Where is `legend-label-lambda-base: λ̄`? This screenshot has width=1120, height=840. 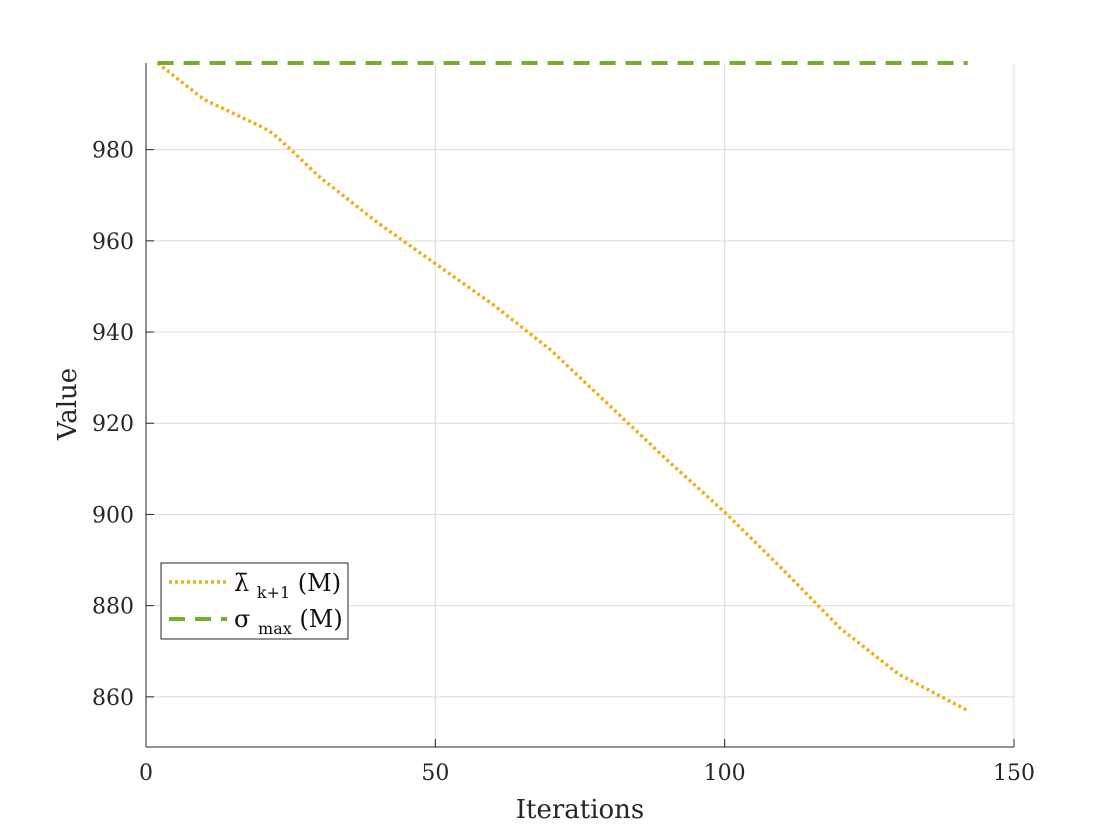 legend-label-lambda-base: λ̄ is located at coordinates (241, 583).